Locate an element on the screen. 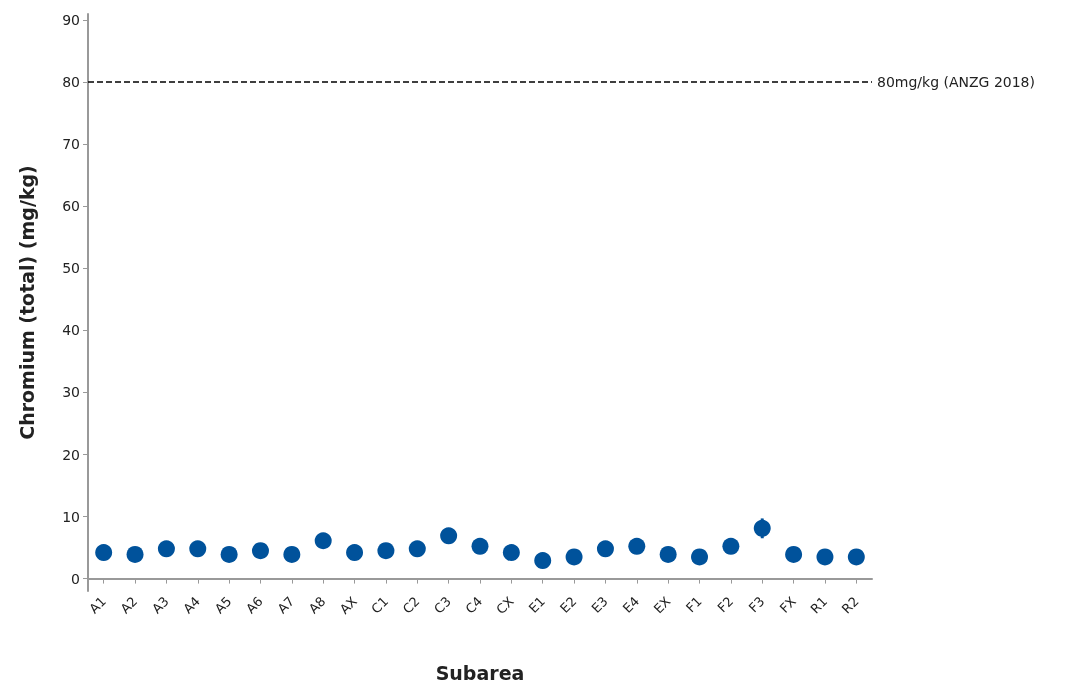 This screenshot has width=1091, height=687. x-tick-label: AX is located at coordinates (348, 605).